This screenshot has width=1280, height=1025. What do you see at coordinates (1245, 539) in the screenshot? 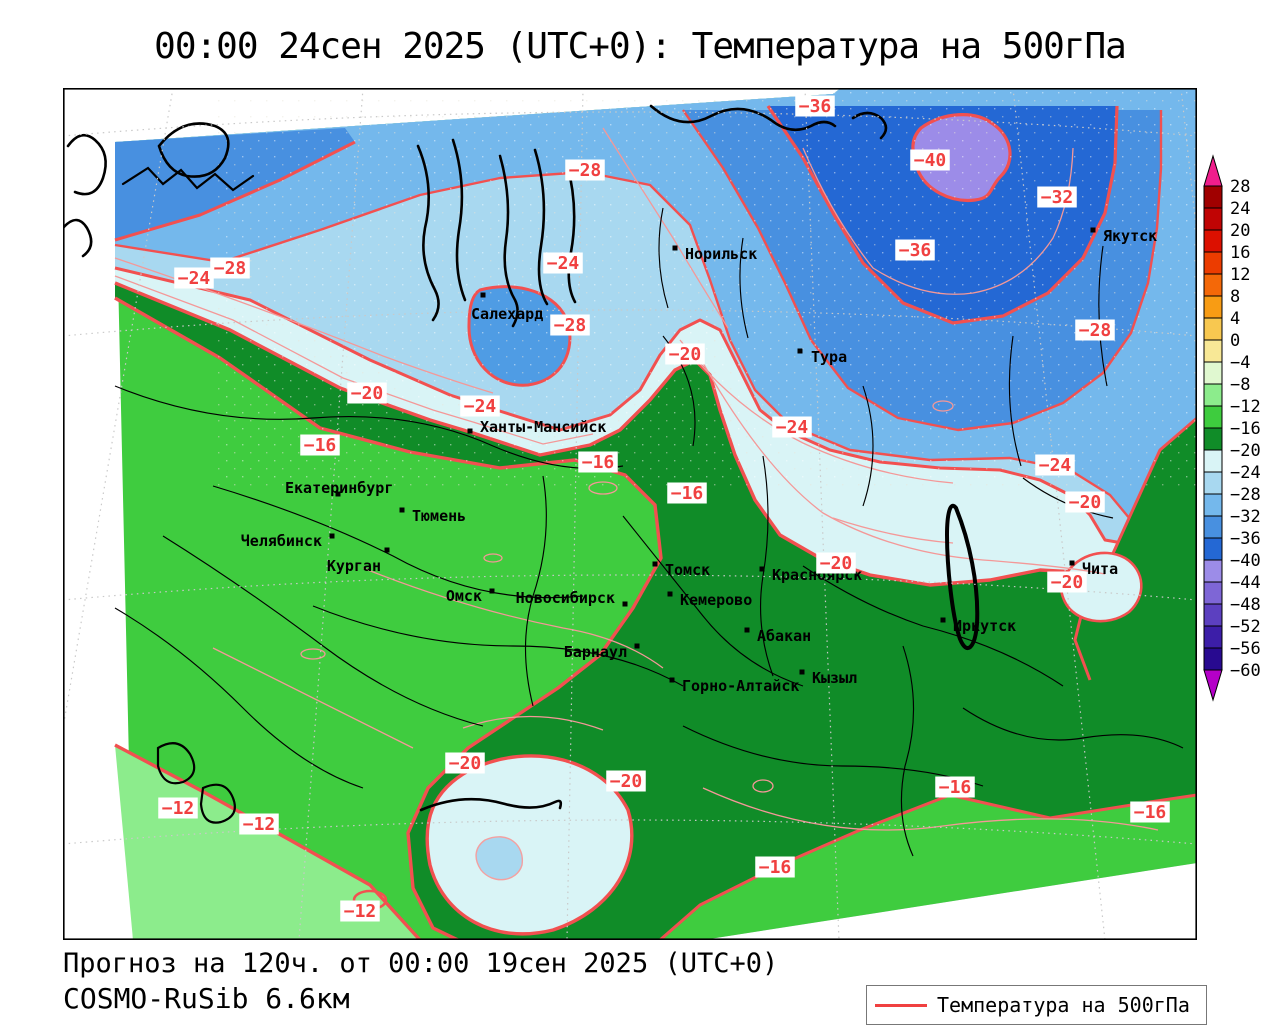
I see `colorbar-tick-label: −36` at bounding box center [1245, 539].